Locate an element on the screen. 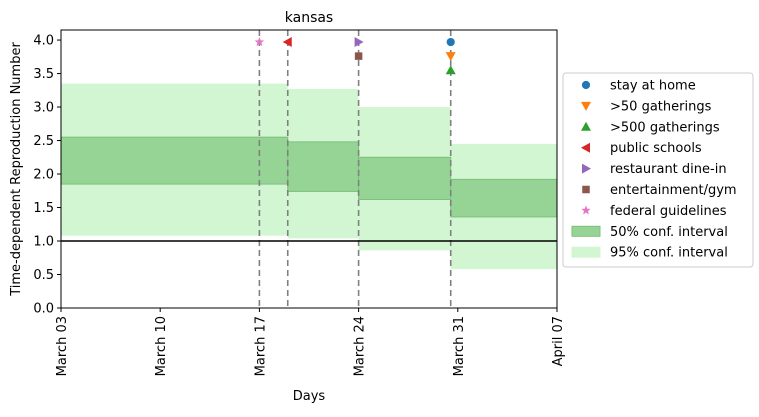  legend-label: restaurant dine-in is located at coordinates (668, 169).